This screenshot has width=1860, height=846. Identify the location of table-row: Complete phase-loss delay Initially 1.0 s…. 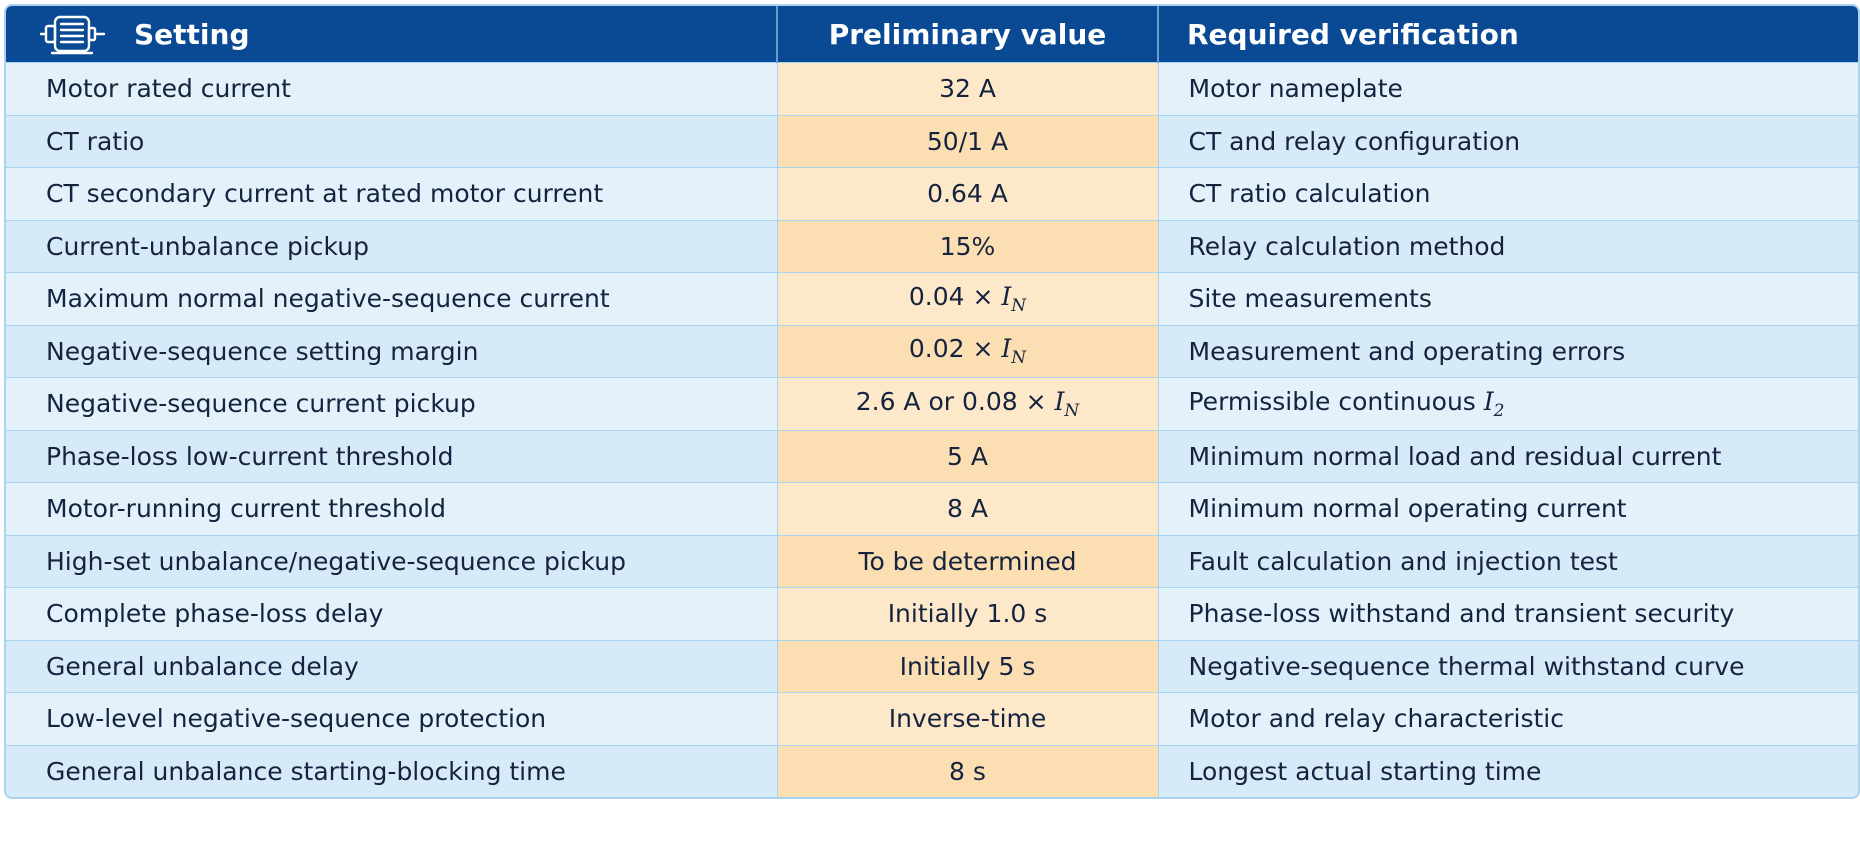
(932, 613).